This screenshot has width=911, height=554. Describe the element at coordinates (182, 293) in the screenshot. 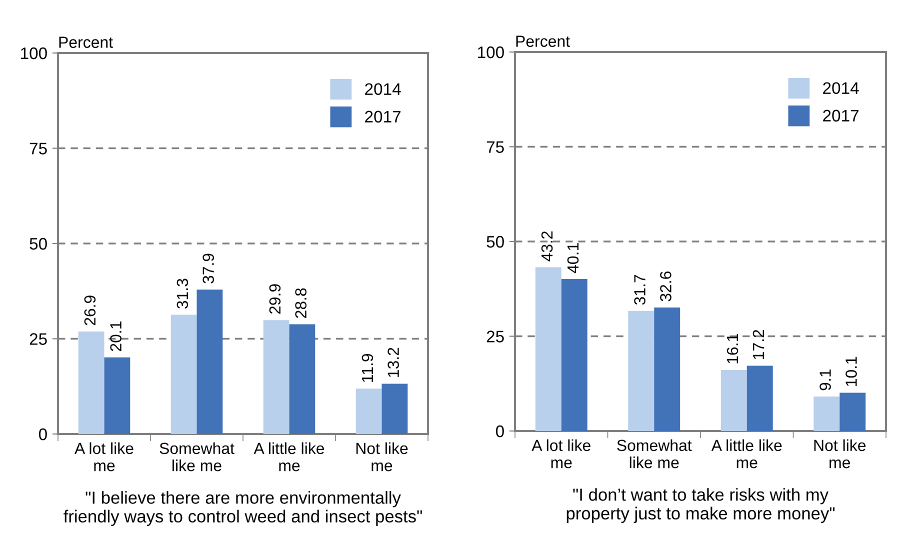

I see `data-label: 31.3` at that location.